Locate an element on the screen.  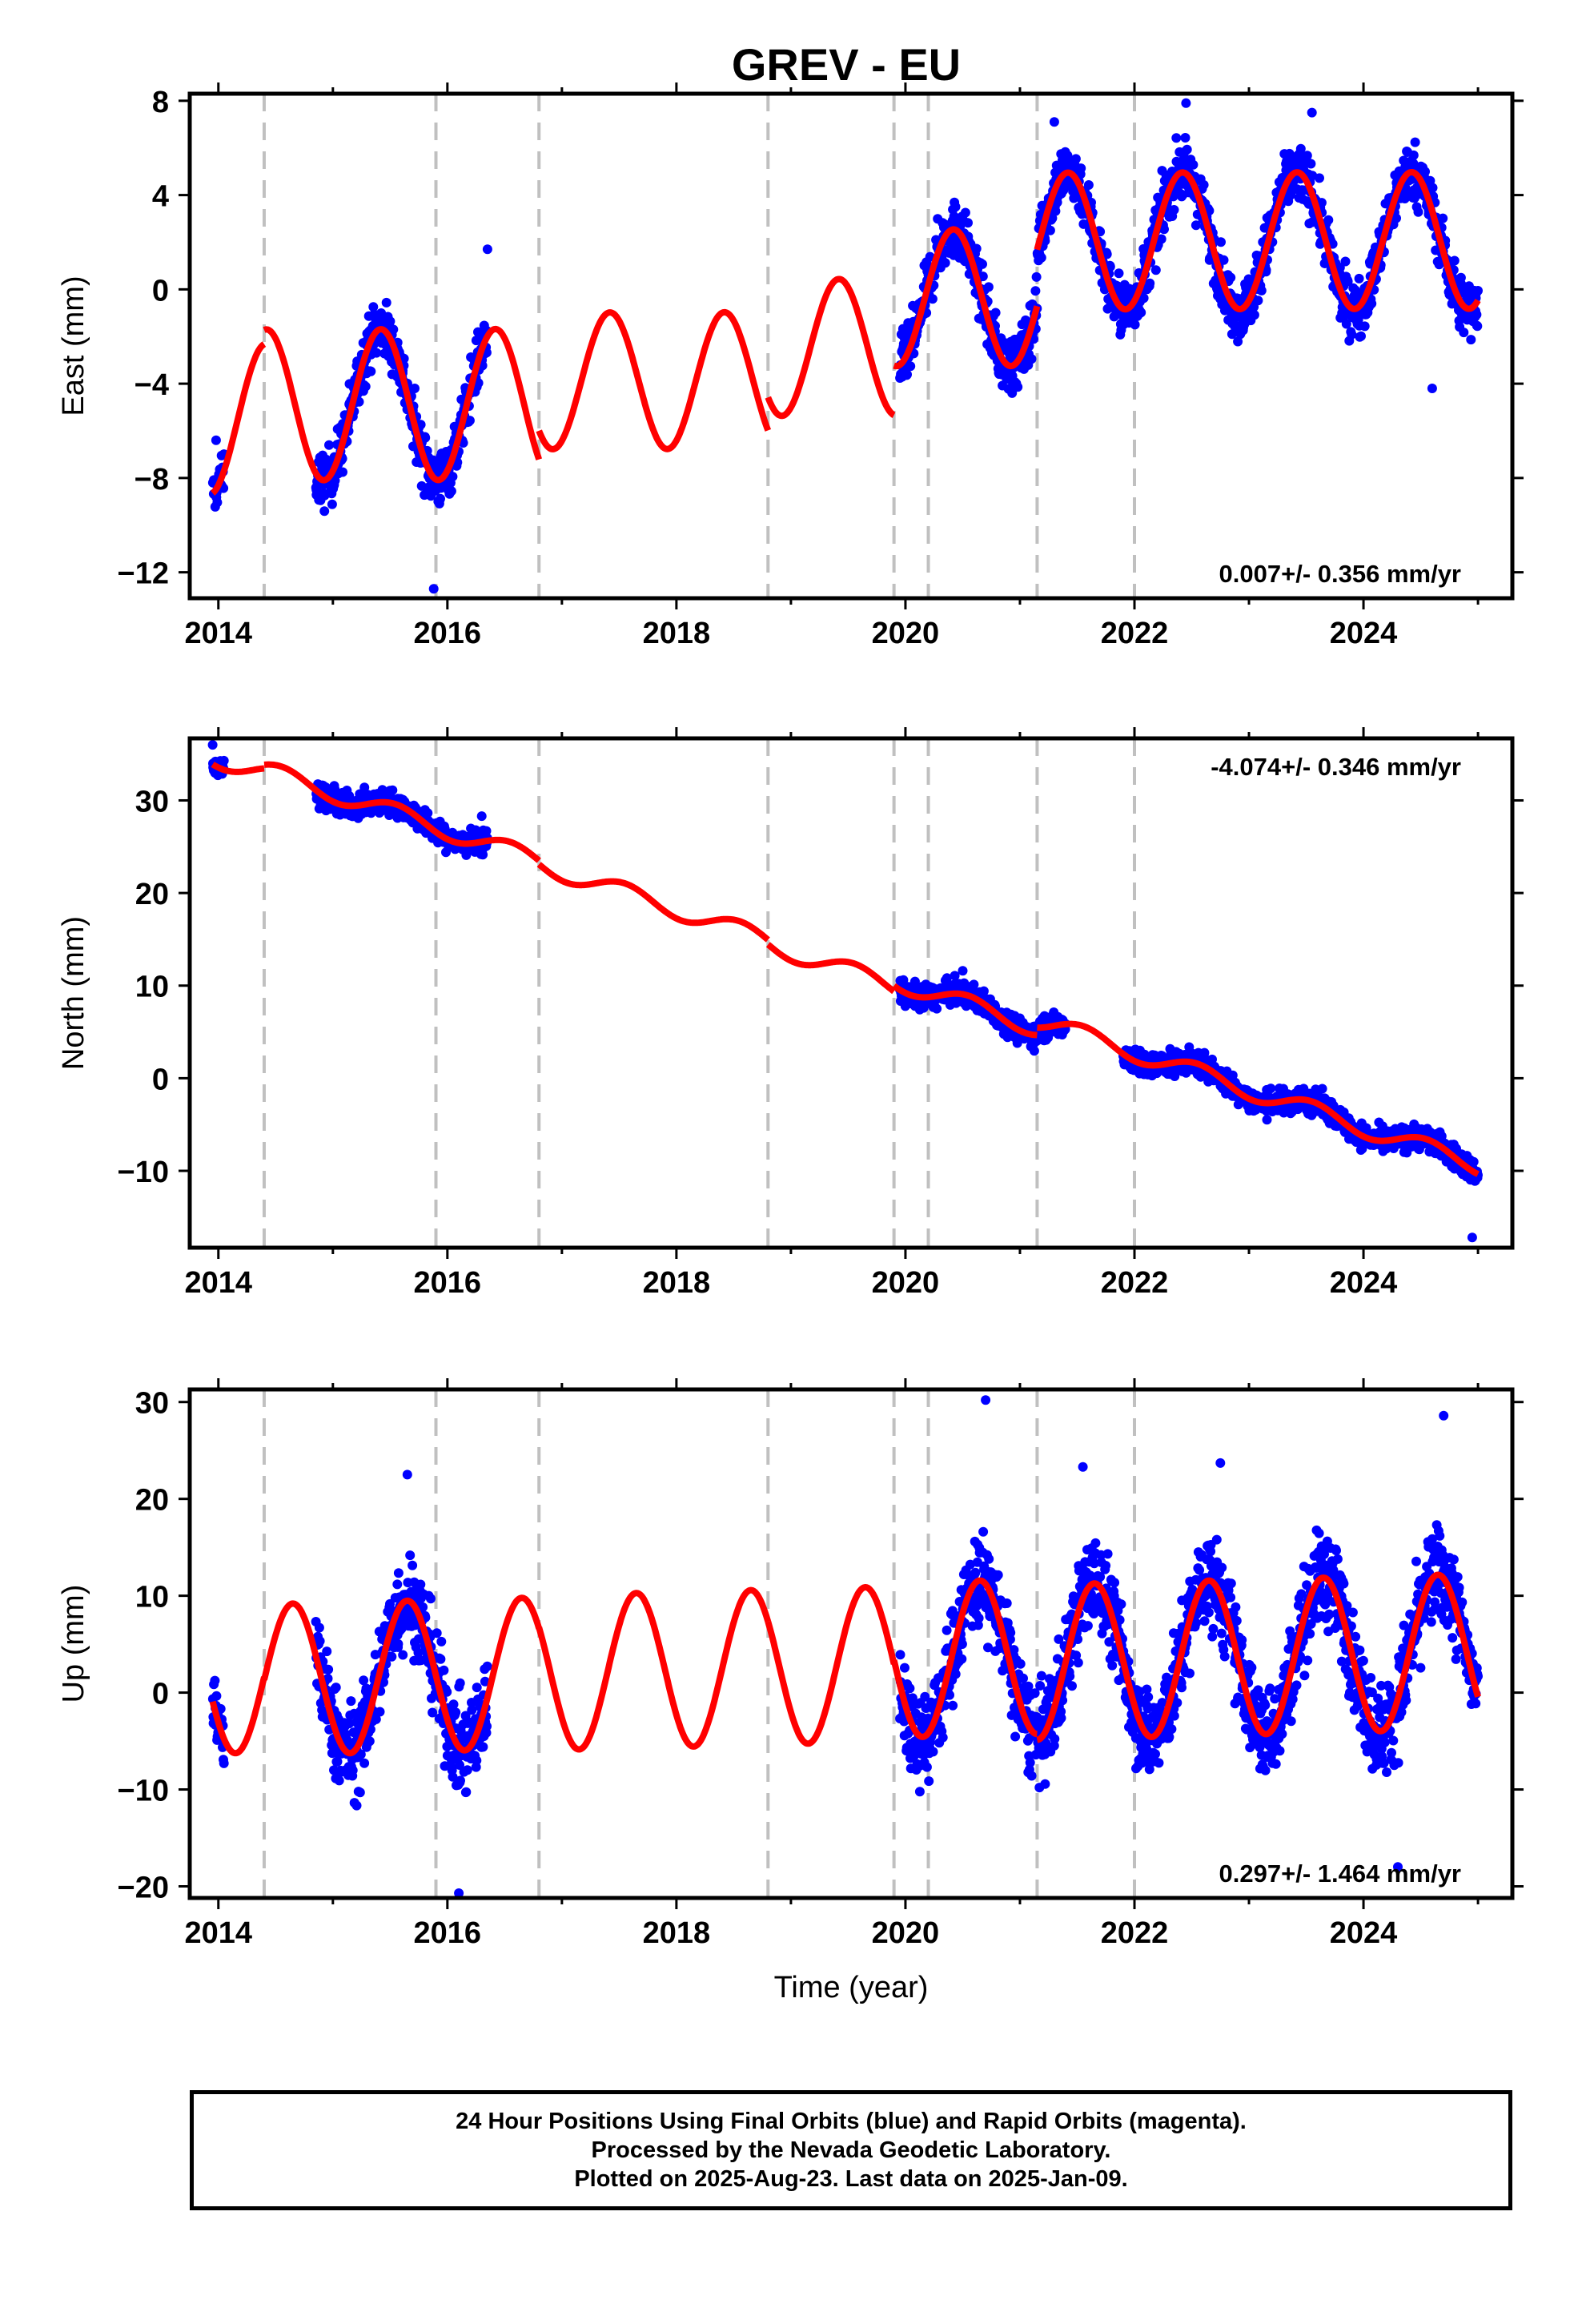
figure-title: GREV - EU is located at coordinates (847, 64).